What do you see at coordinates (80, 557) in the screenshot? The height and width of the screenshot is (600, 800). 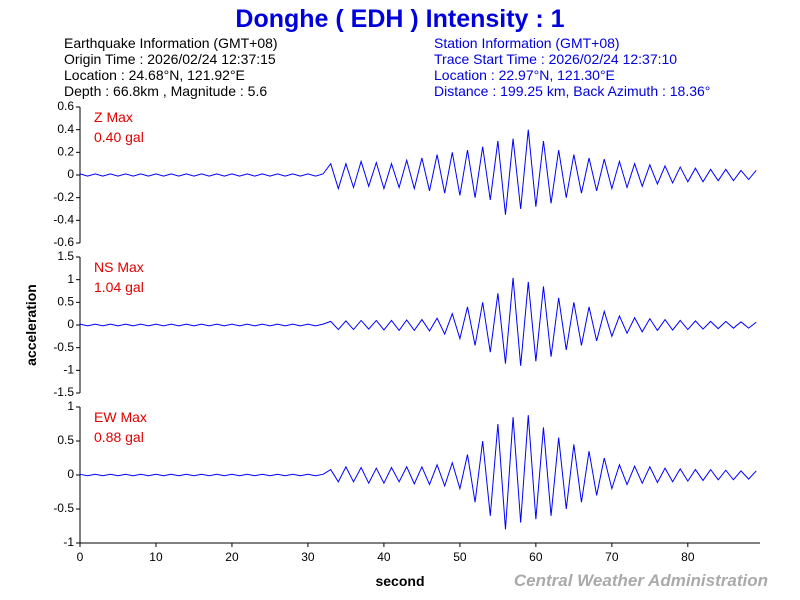 I see `x-tick-label: 0` at bounding box center [80, 557].